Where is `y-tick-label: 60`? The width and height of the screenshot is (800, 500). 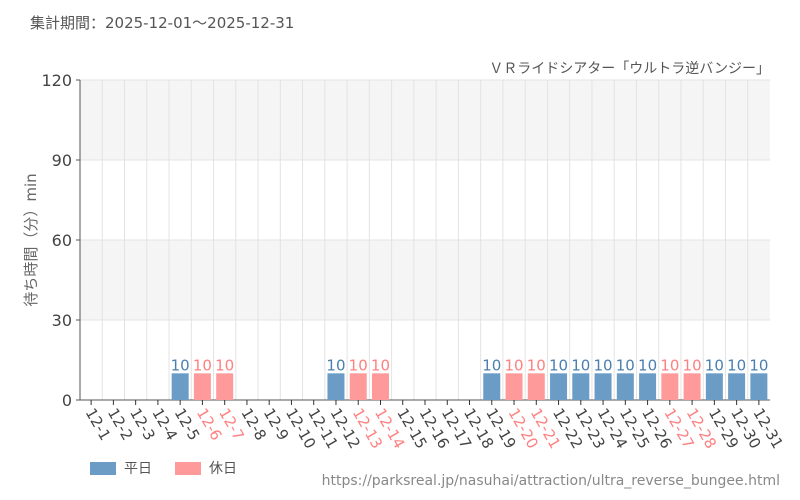 y-tick-label: 60 is located at coordinates (62, 240).